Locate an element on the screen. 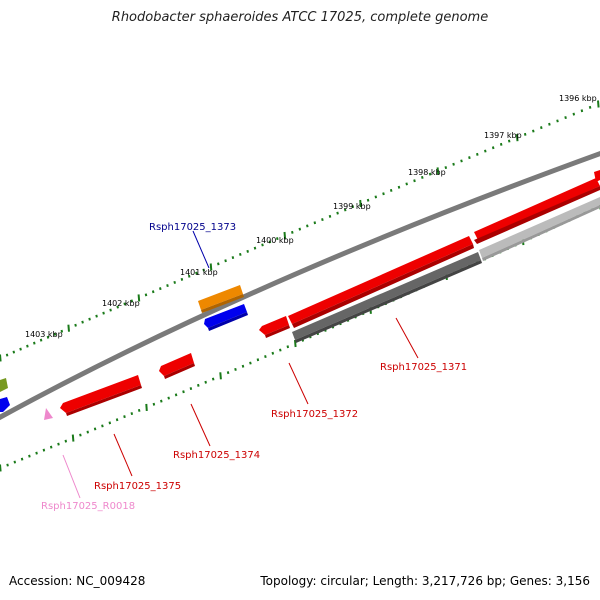  kbp-label-1403: 1403 kbp is located at coordinates (44, 334).